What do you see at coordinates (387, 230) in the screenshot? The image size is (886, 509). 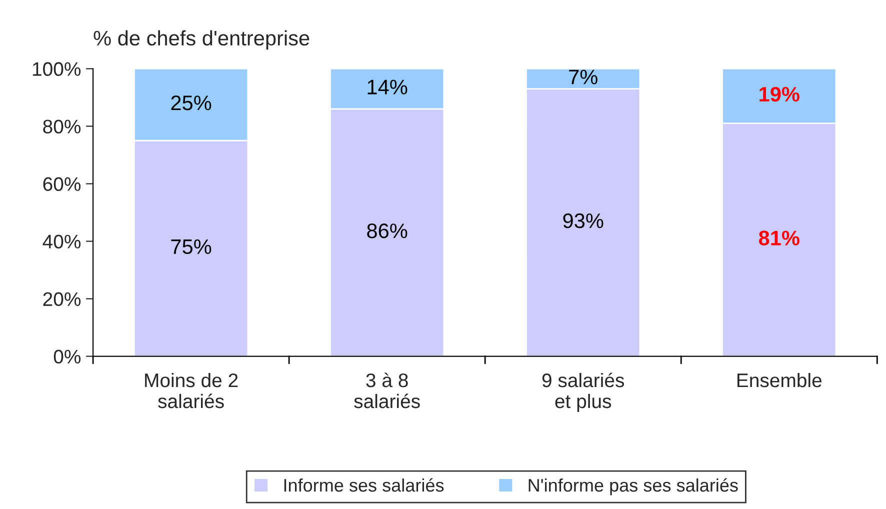 I see `data-label: 86%` at bounding box center [387, 230].